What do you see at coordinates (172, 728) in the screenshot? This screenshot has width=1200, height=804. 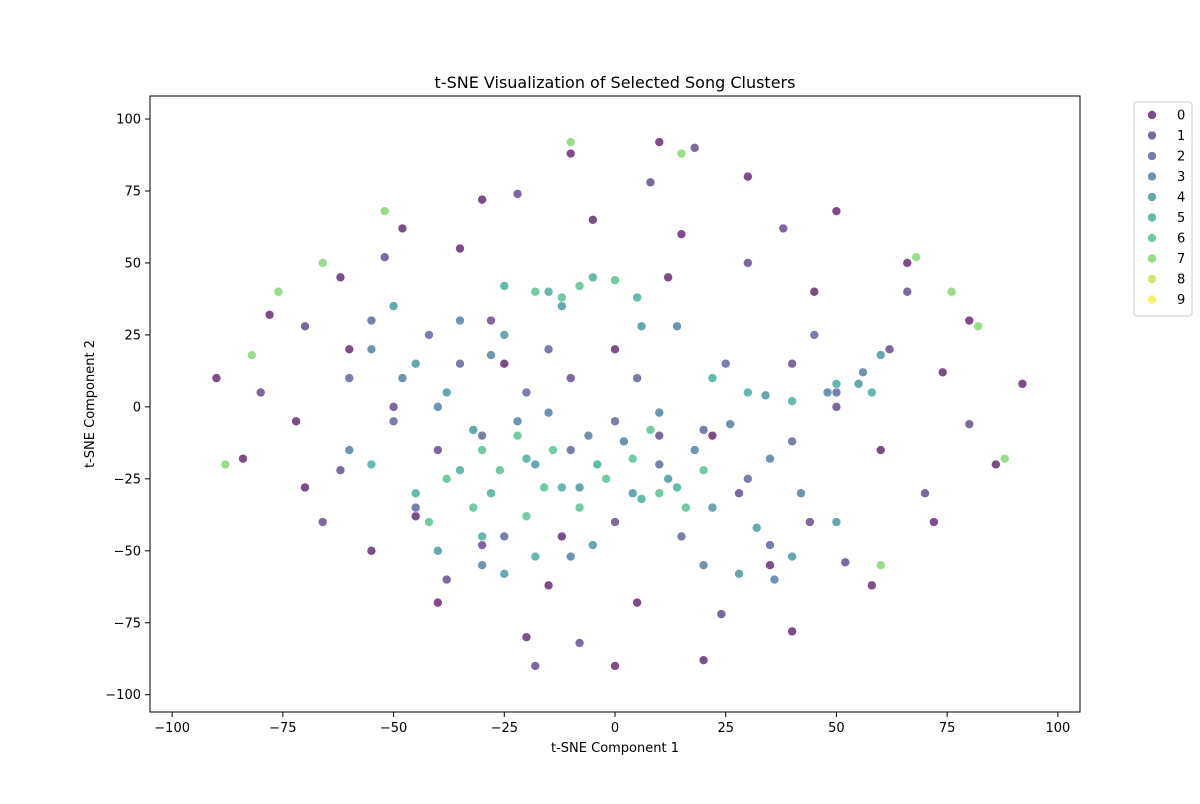 I see `x-tick-label: −100` at bounding box center [172, 728].